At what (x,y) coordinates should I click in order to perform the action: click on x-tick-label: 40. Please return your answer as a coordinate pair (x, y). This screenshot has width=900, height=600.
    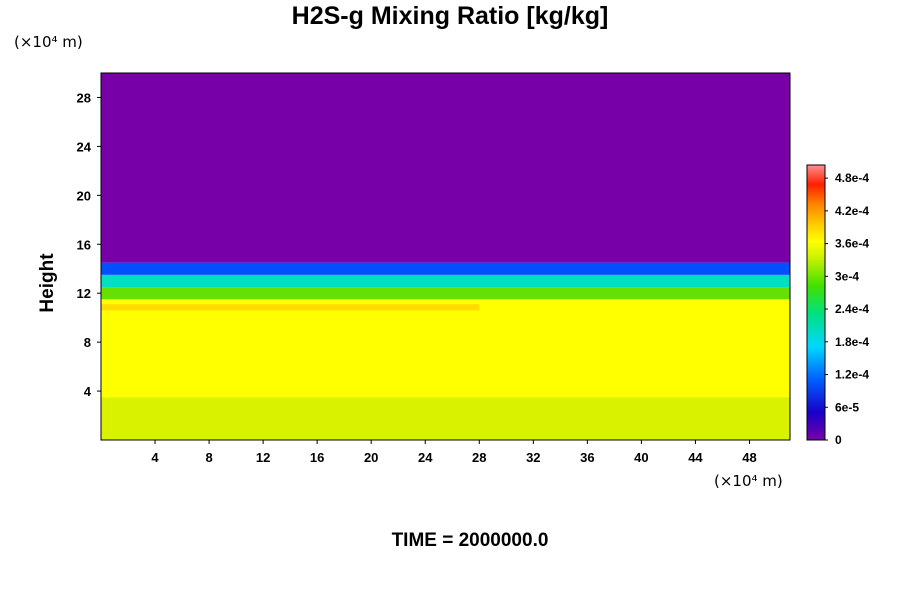
    Looking at the image, I should click on (641, 457).